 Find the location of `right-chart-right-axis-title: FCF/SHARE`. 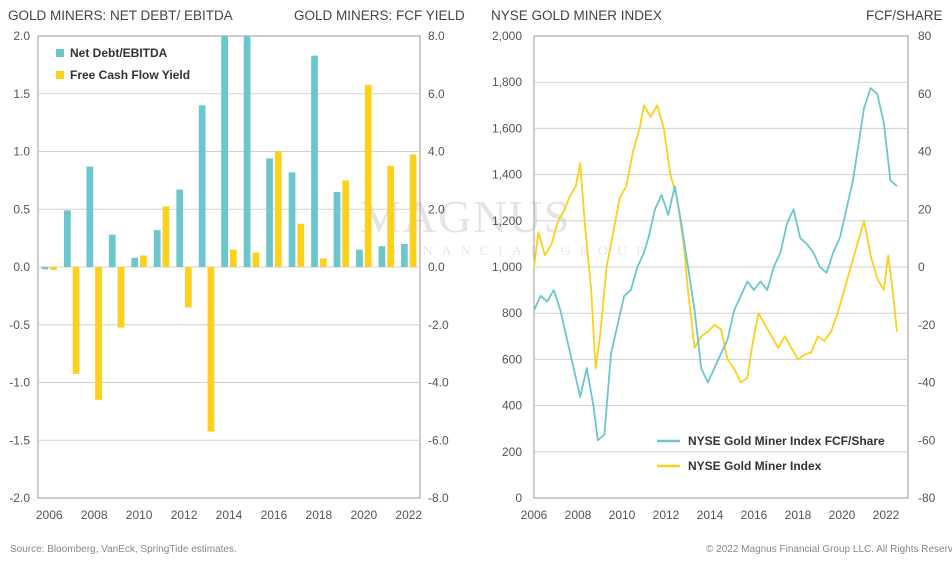

right-chart-right-axis-title: FCF/SHARE is located at coordinates (904, 15).